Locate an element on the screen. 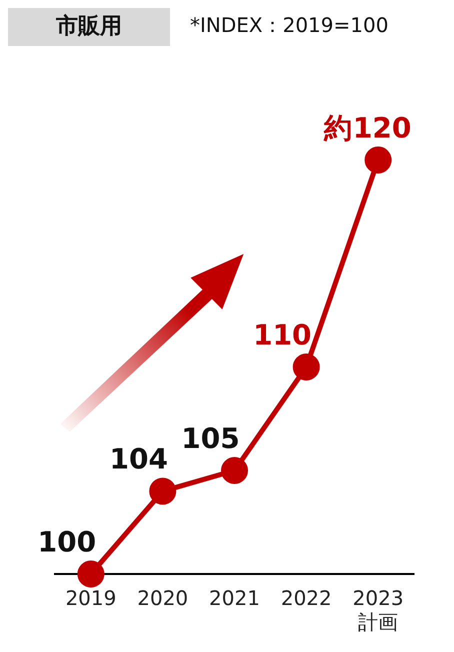 This screenshot has height=652, width=454. x-tick-label: 2022 is located at coordinates (306, 598).